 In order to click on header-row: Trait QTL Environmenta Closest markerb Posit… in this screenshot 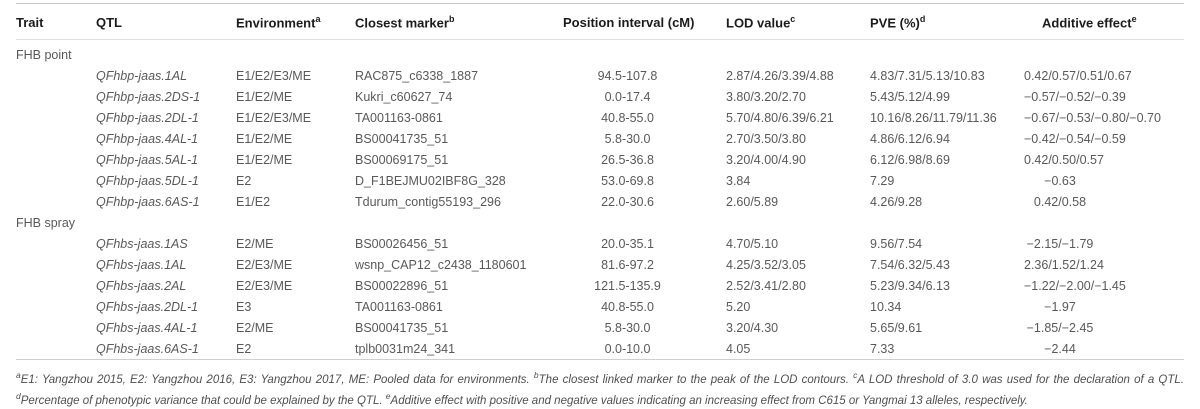, I will do `click(600, 22)`.